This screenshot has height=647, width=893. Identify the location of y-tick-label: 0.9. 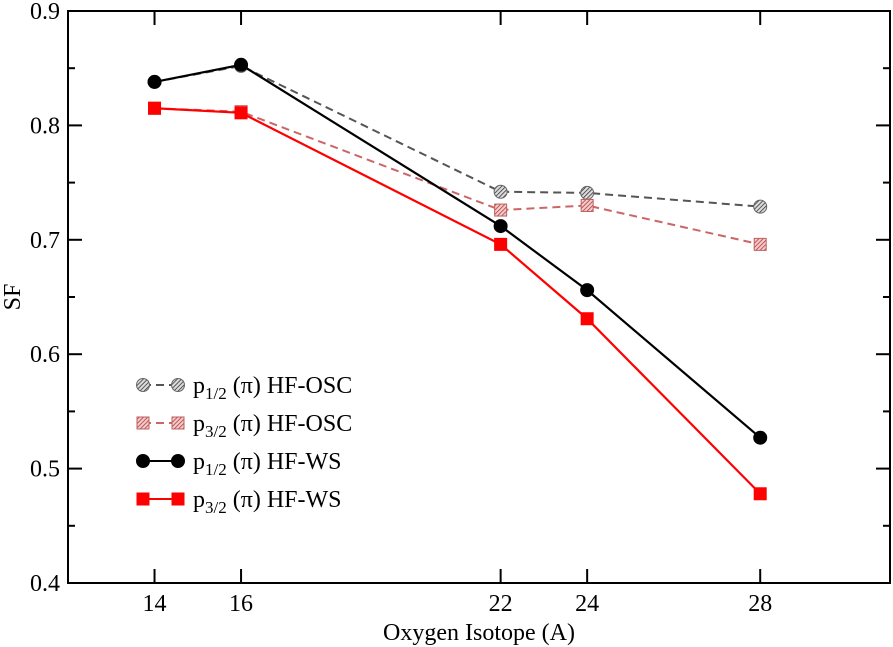
(45, 12).